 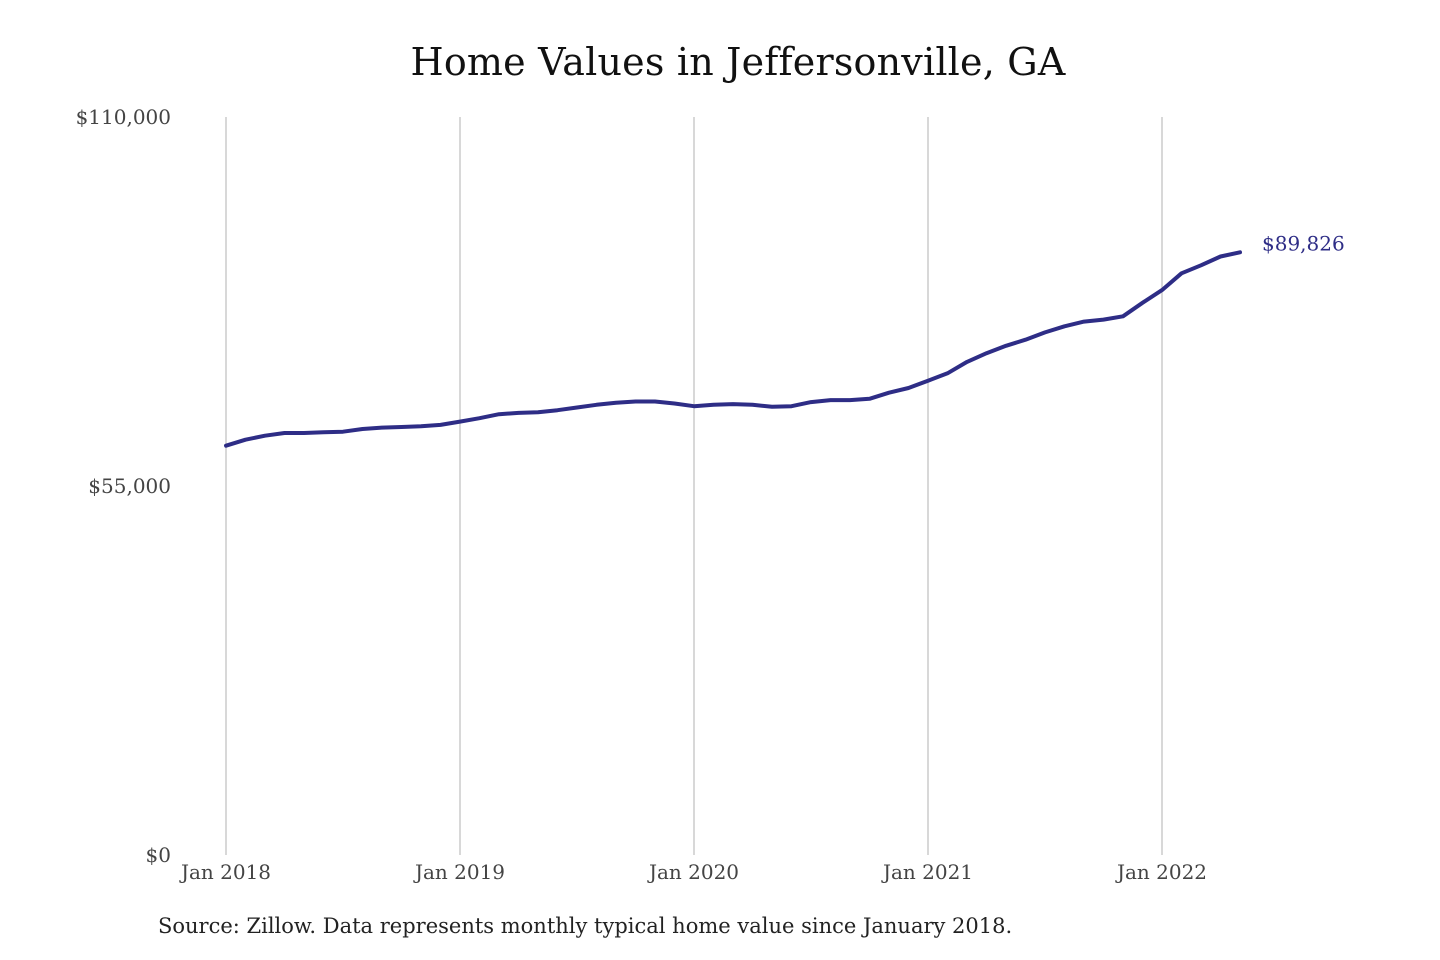 I want to click on y-tick-label: $55,000, so click(x=129, y=486).